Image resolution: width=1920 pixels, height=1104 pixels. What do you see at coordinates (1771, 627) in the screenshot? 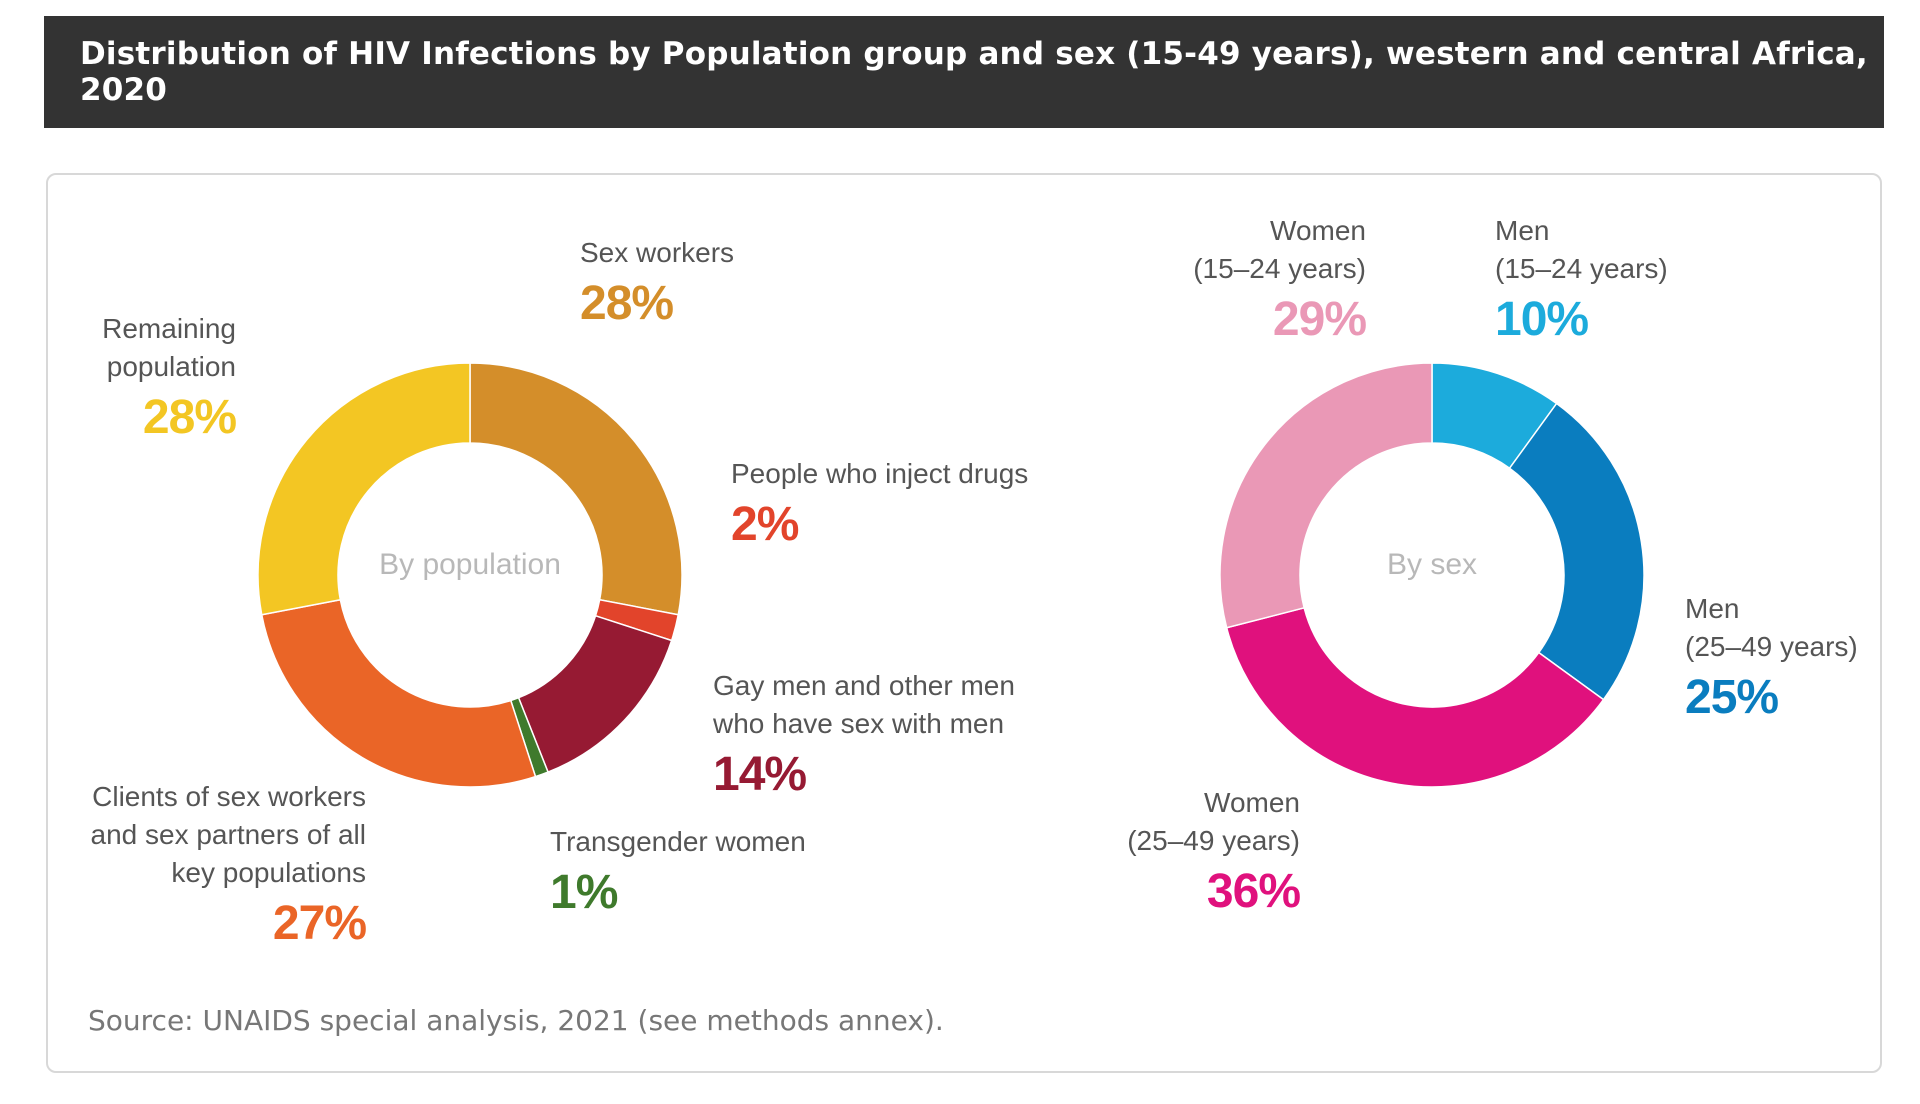
I see `slice-name: Men (25–49 years)` at bounding box center [1771, 627].